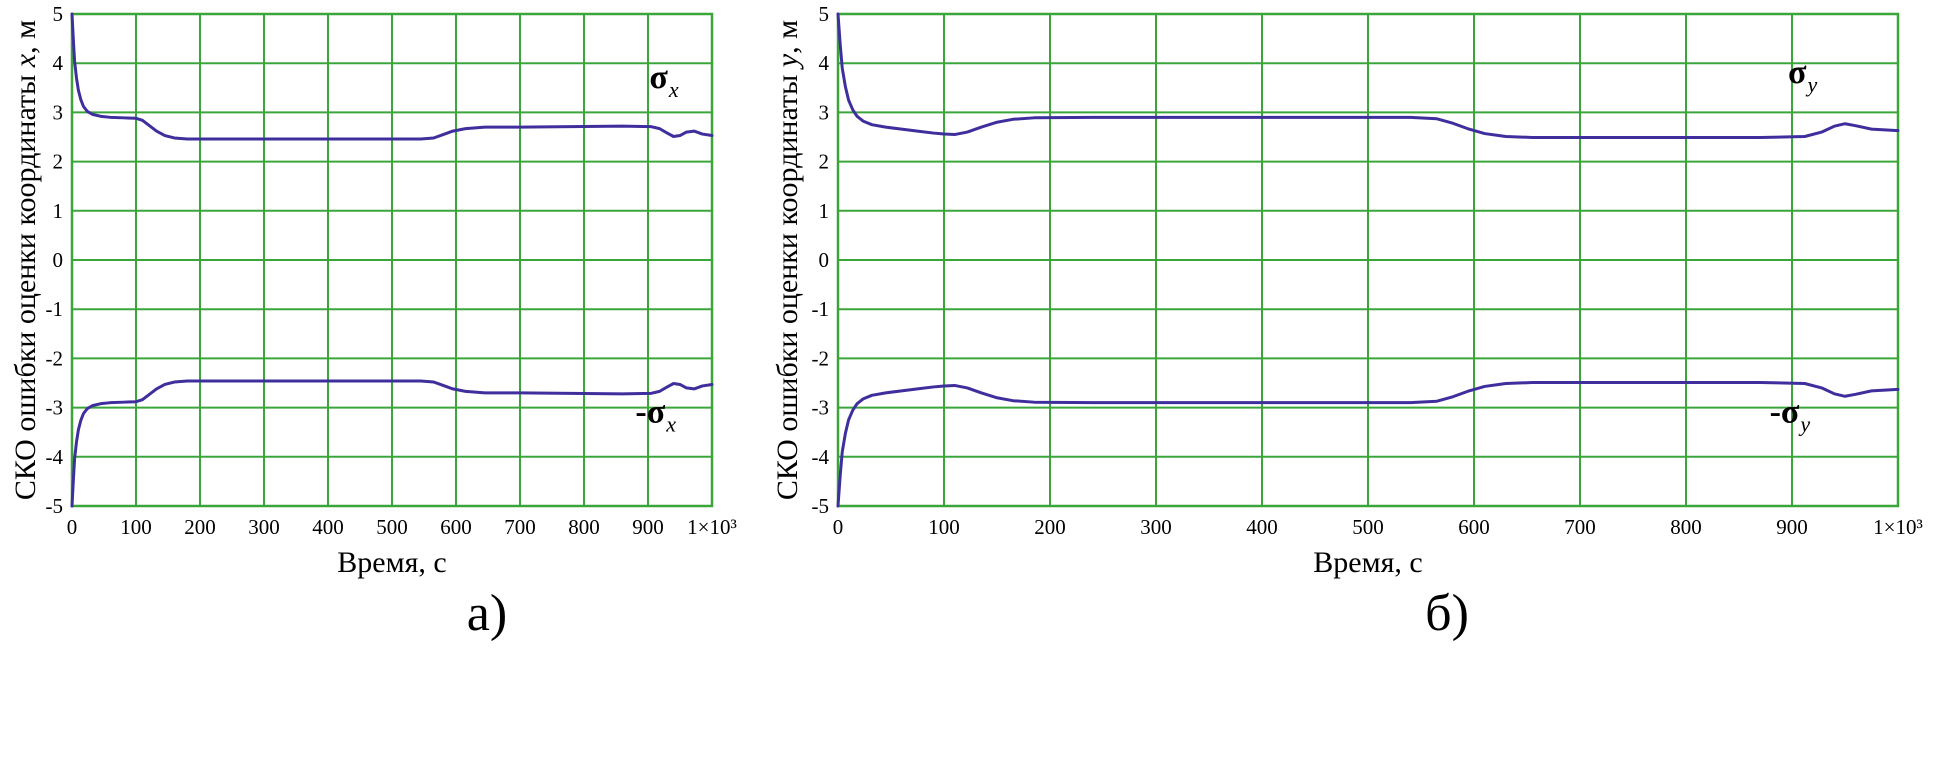  I want to click on series-minus-sigma-y, so click(1368, 444).